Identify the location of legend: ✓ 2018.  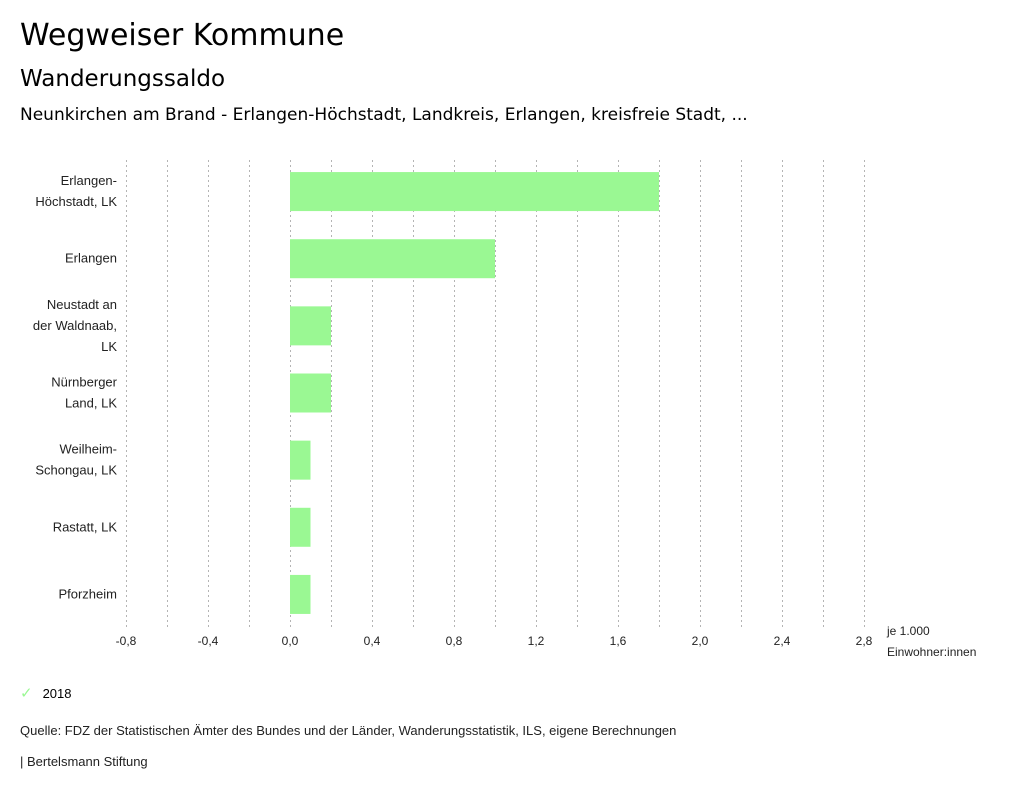
(46, 693).